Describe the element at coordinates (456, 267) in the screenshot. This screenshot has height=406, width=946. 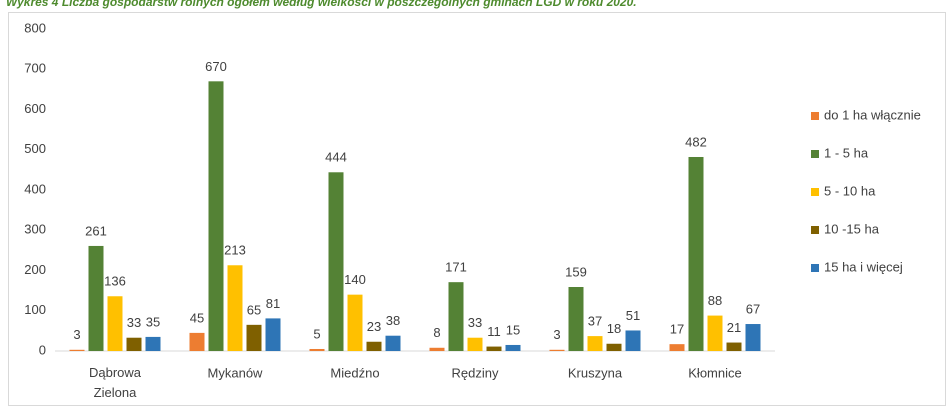
I see `data-label: 171` at that location.